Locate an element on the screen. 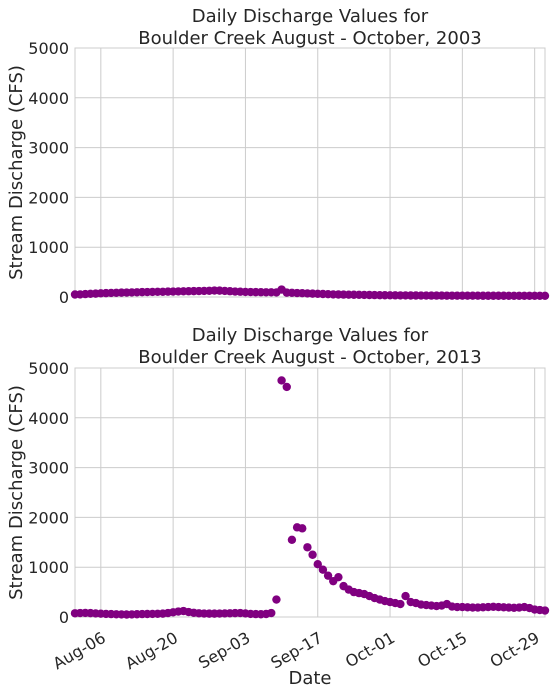 This screenshot has width=551, height=695. x-axis-label: Date is located at coordinates (309, 678).